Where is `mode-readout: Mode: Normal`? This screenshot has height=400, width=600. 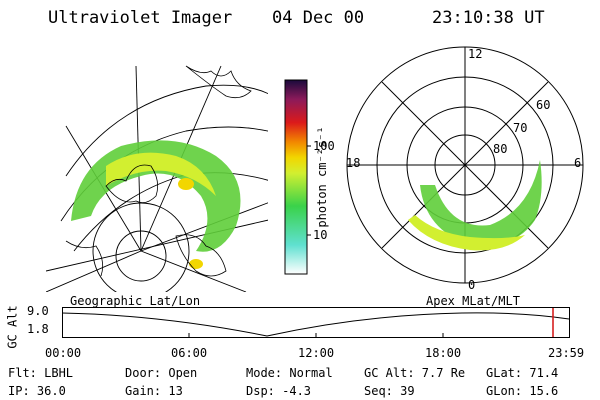 mode-readout: Mode: Normal is located at coordinates (289, 373).